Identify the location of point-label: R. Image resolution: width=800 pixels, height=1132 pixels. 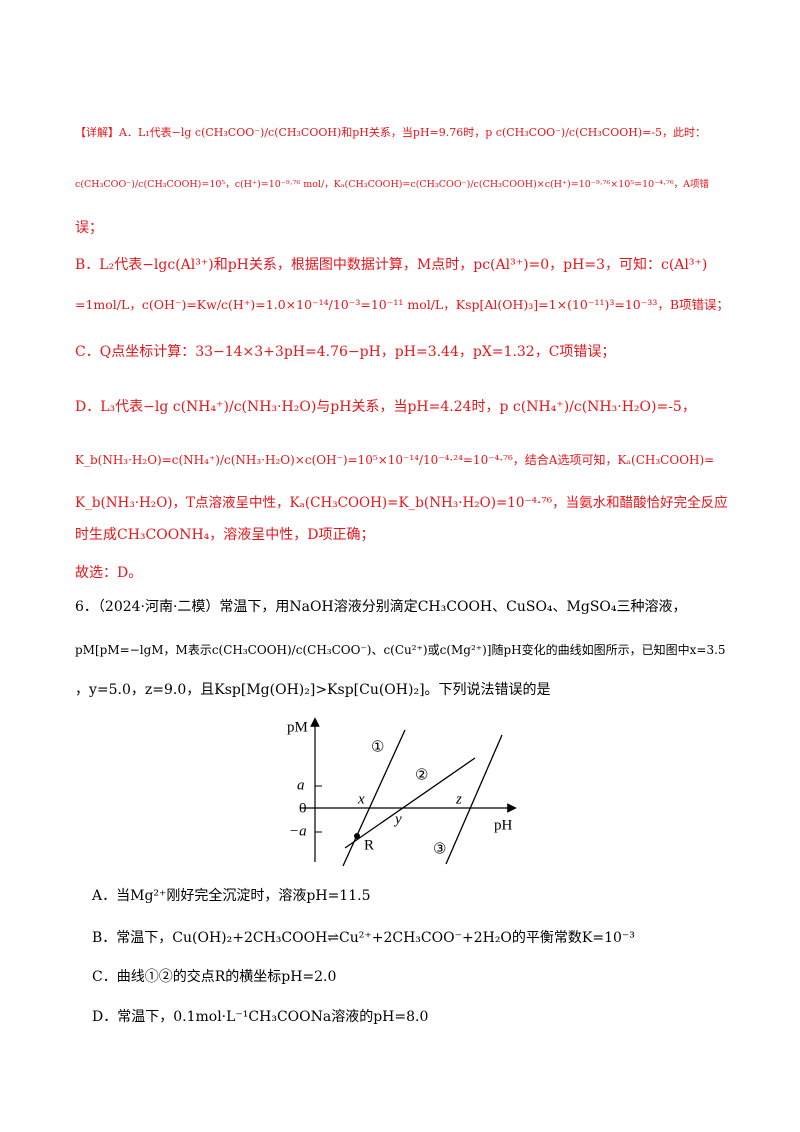
(369, 845).